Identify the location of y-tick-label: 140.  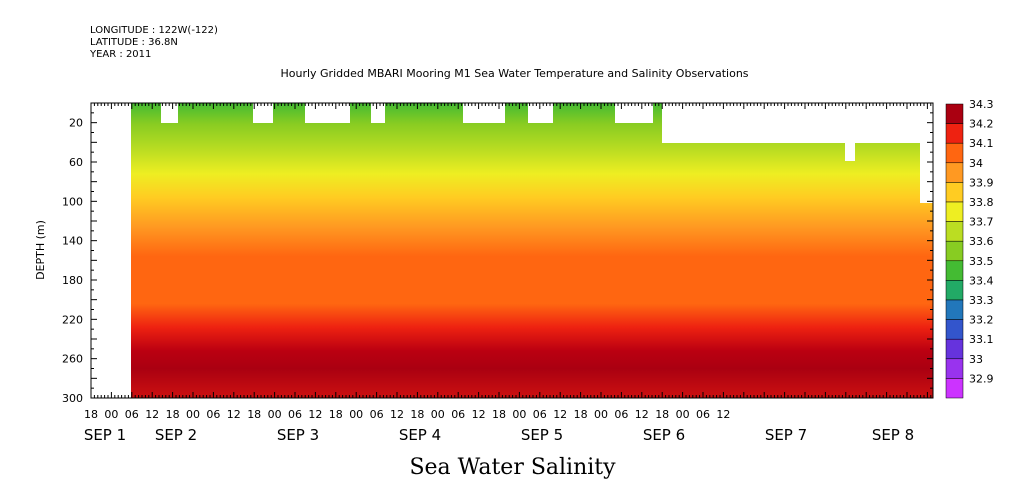
(72, 241).